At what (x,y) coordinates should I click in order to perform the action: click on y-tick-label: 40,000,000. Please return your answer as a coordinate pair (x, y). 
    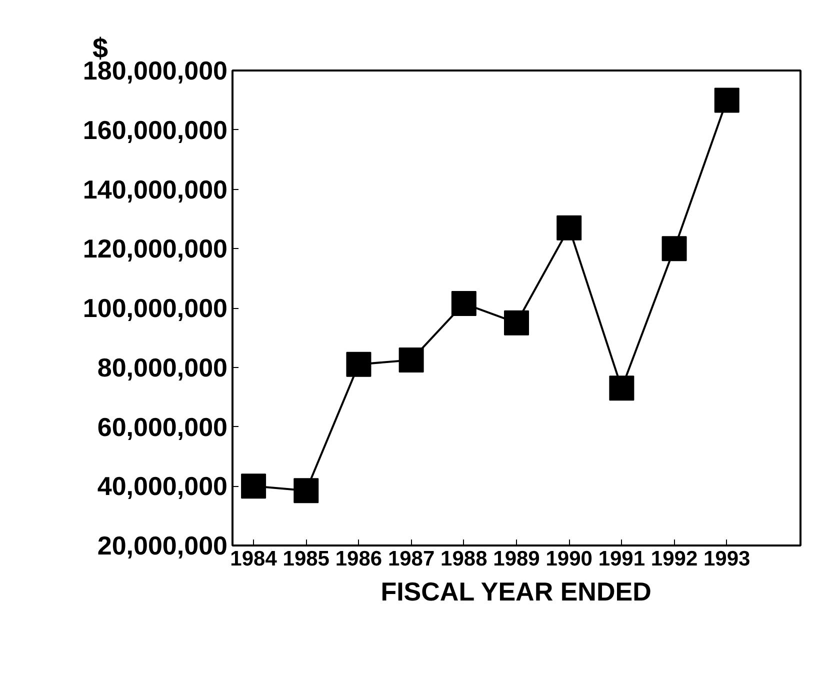
    Looking at the image, I should click on (162, 486).